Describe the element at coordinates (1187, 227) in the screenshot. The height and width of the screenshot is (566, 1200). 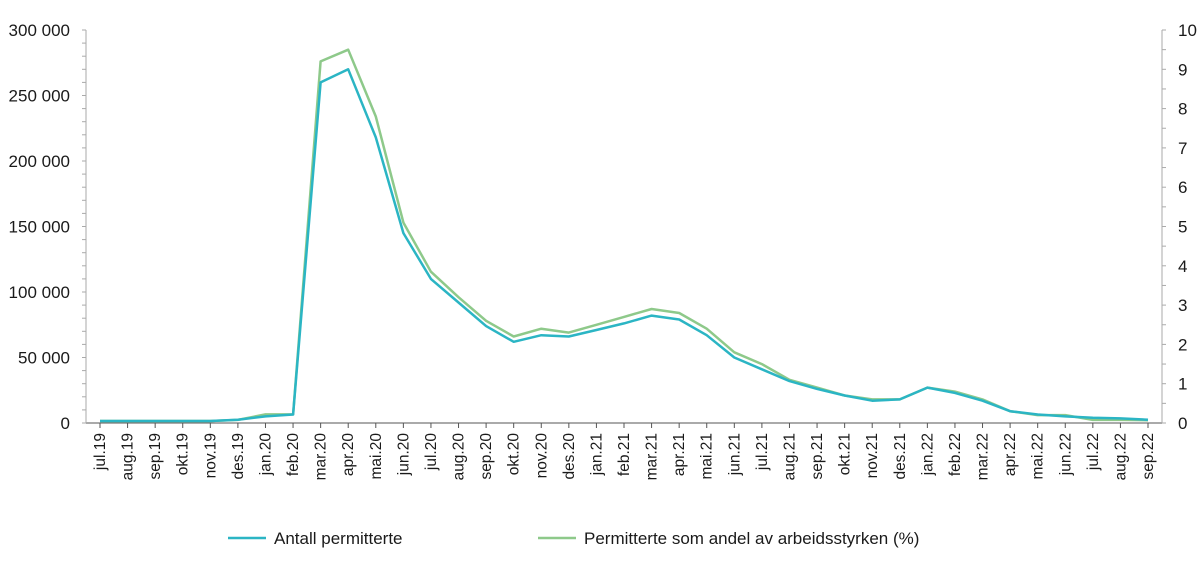
I see `right-axis-ticks: 0 1 2 3 4 5 6 7 8 9 10` at that location.